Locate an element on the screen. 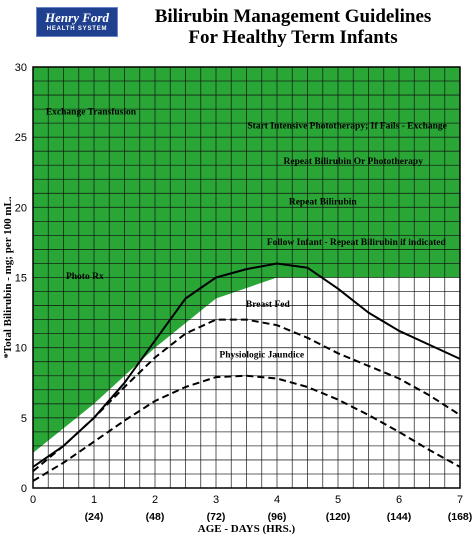  x-tick-hours-label: (96) is located at coordinates (277, 517).